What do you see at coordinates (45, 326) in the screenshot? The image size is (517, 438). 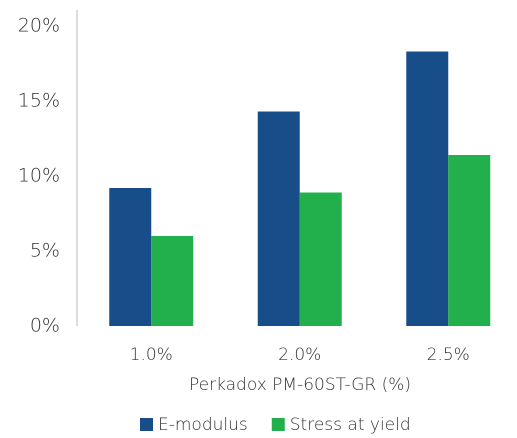 I see `y-tick-label: 0%` at bounding box center [45, 326].